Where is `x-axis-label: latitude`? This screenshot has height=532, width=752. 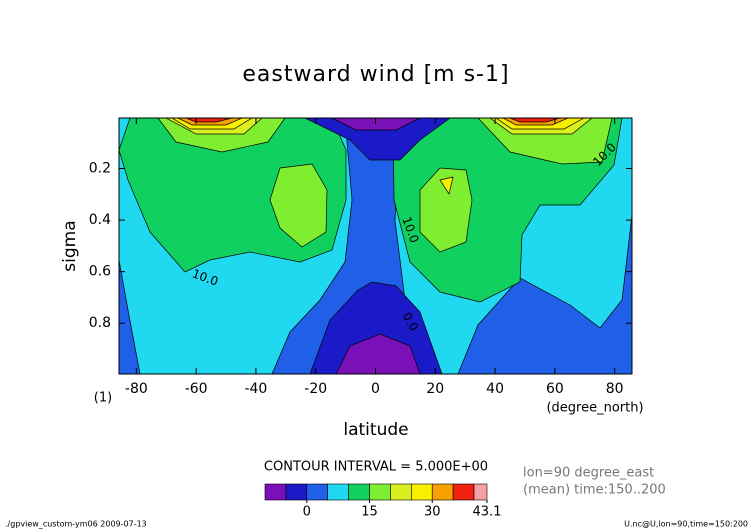 x-axis-label: latitude is located at coordinates (375, 430).